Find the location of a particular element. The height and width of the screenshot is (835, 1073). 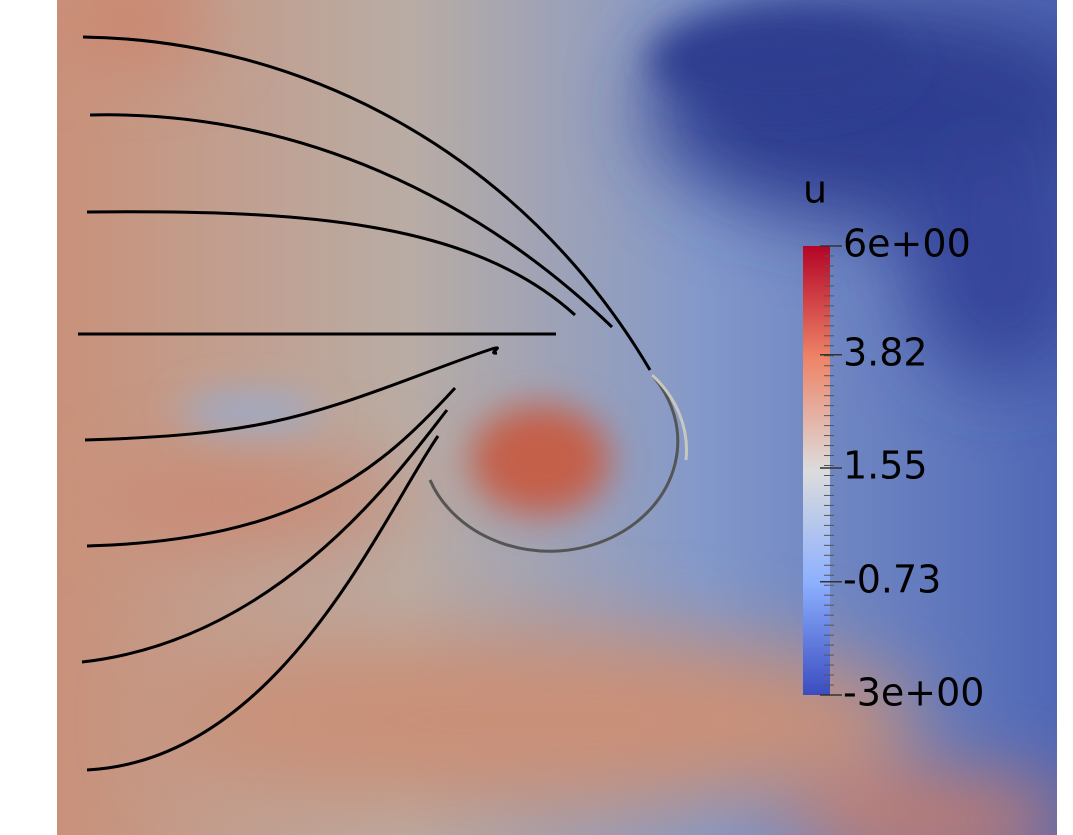

tick-label: -0.73 is located at coordinates (892, 579).